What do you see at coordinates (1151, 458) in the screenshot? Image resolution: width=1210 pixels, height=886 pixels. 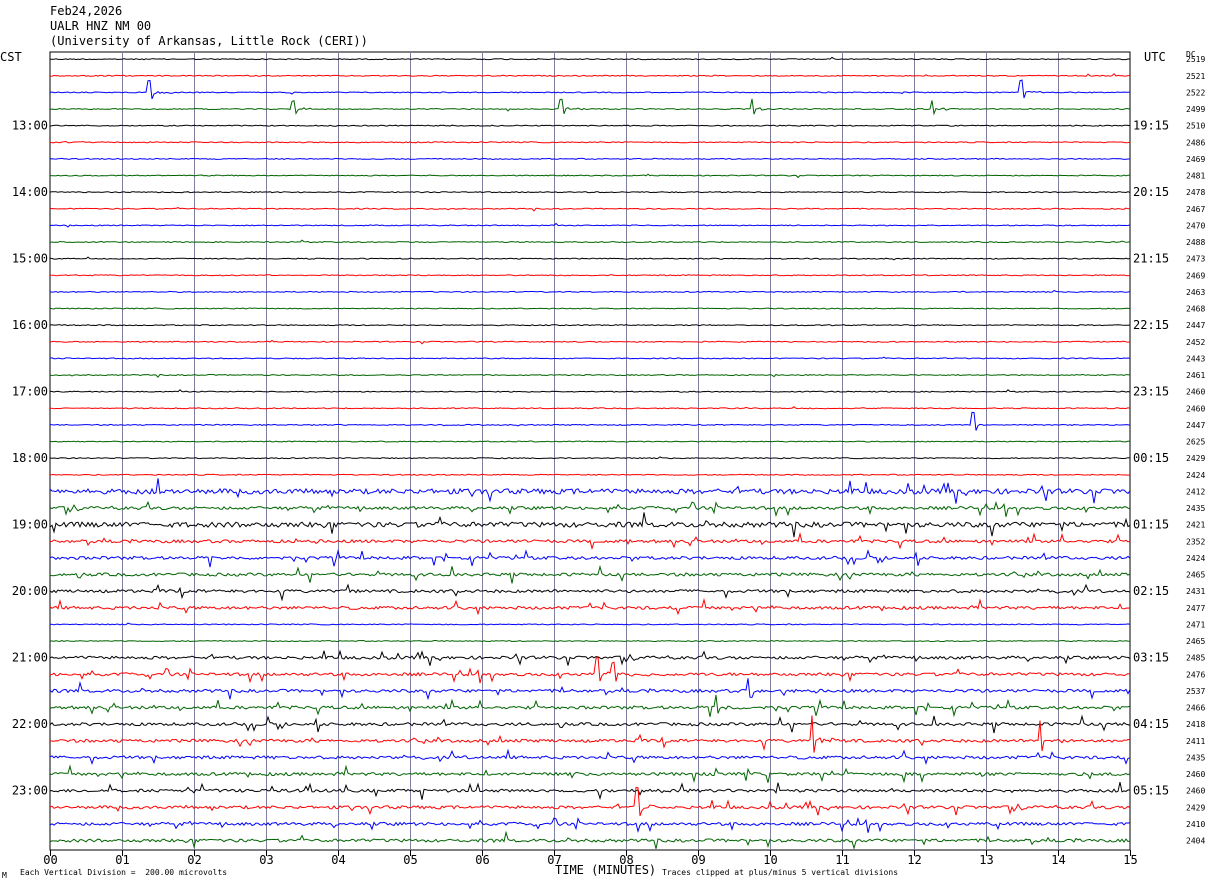 I see `utc-hour-label: 00:15` at bounding box center [1151, 458].